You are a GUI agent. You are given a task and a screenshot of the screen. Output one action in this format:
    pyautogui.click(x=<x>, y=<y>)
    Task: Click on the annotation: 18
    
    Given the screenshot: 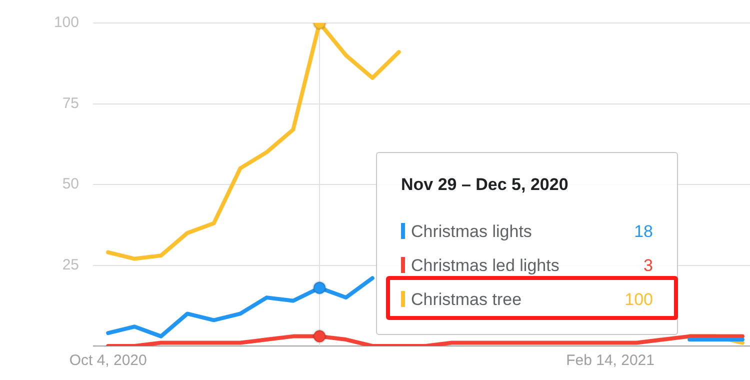 What is the action you would take?
    pyautogui.click(x=643, y=232)
    